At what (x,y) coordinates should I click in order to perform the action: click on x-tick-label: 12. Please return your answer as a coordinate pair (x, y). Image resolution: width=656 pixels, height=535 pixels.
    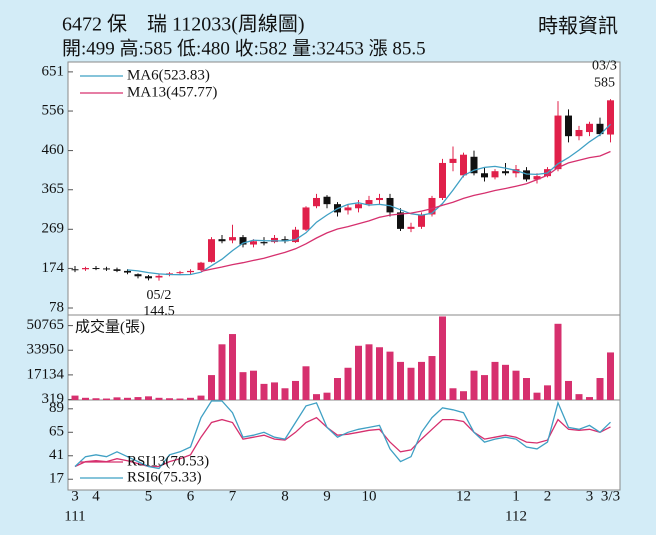
    Looking at the image, I should click on (463, 496).